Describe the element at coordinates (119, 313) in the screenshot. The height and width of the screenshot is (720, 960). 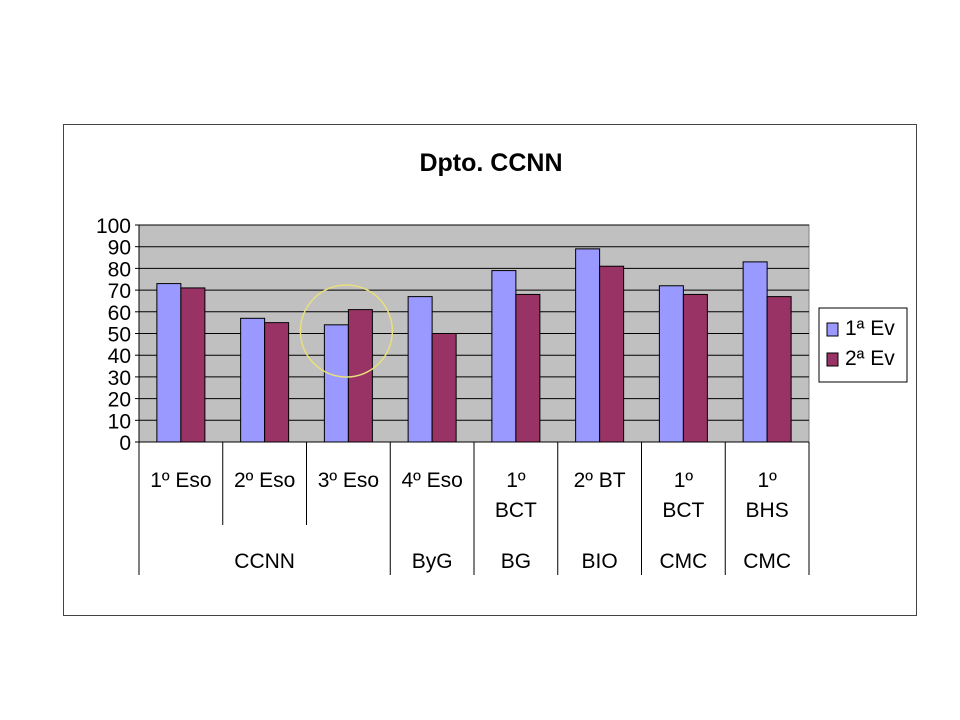
I see `y-tick-label: 60` at that location.